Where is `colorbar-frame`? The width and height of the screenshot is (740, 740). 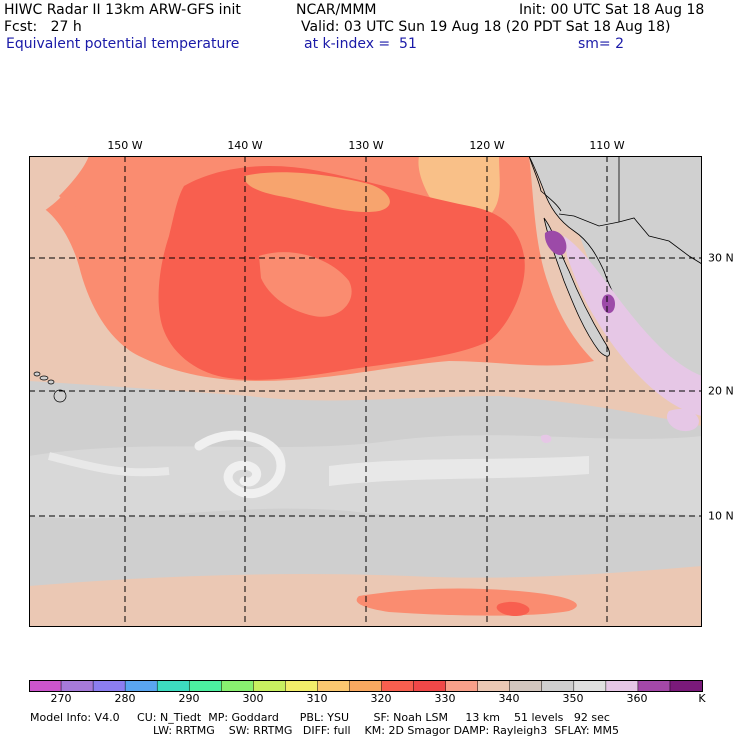 colorbar-frame is located at coordinates (366, 686).